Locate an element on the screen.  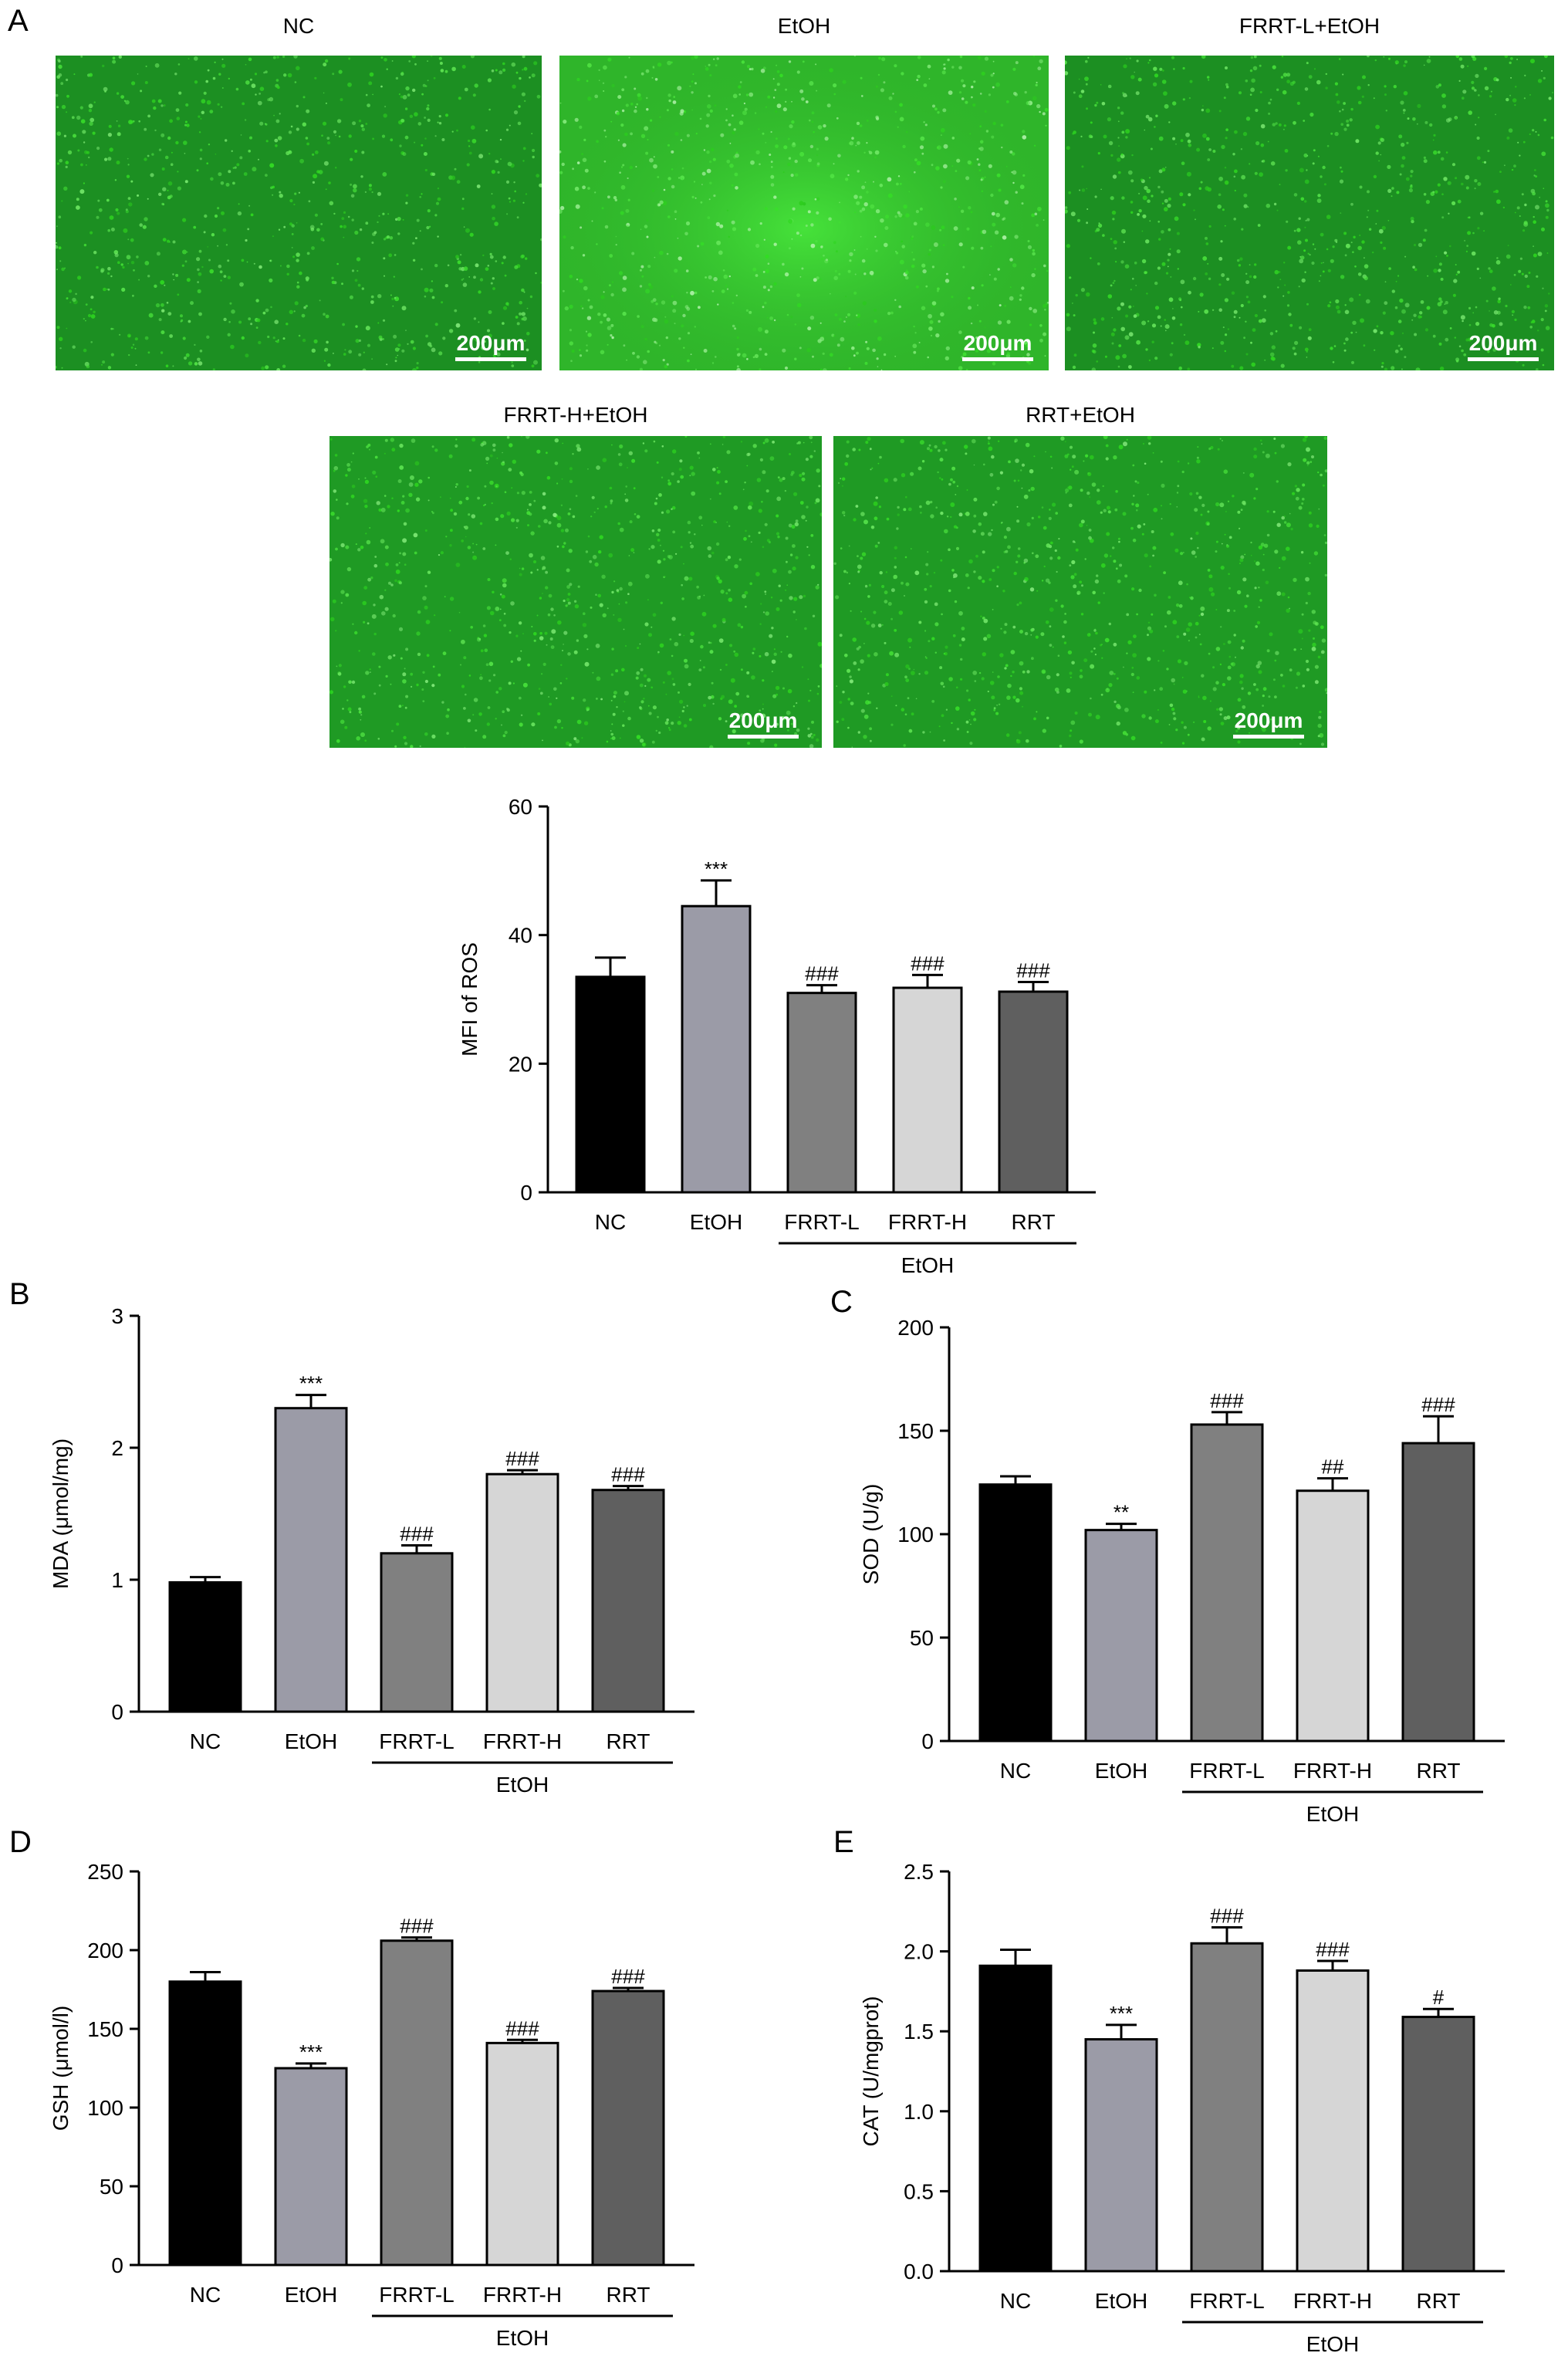
micrograph-title-nc: NC is located at coordinates (298, 26).